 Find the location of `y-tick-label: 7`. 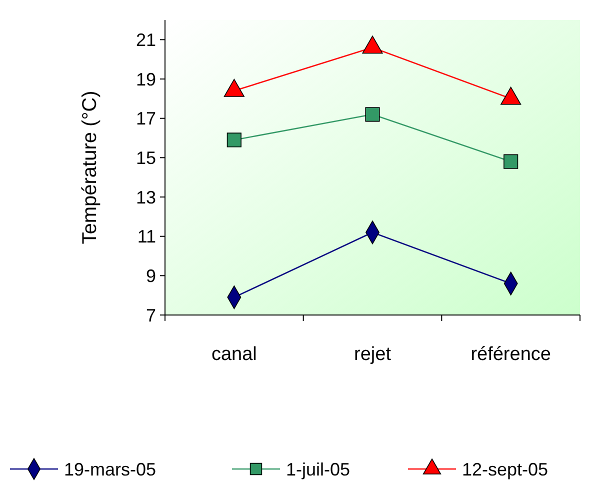

y-tick-label: 7 is located at coordinates (151, 315).